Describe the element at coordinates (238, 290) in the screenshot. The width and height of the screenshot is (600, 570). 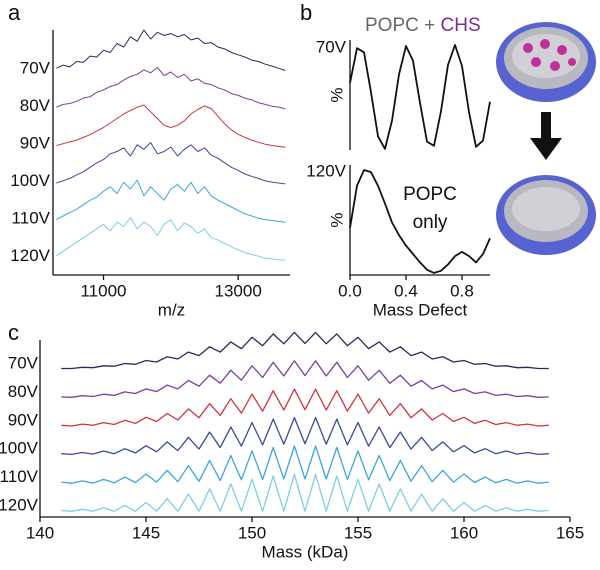
I see `x-tick-label: 13000` at that location.